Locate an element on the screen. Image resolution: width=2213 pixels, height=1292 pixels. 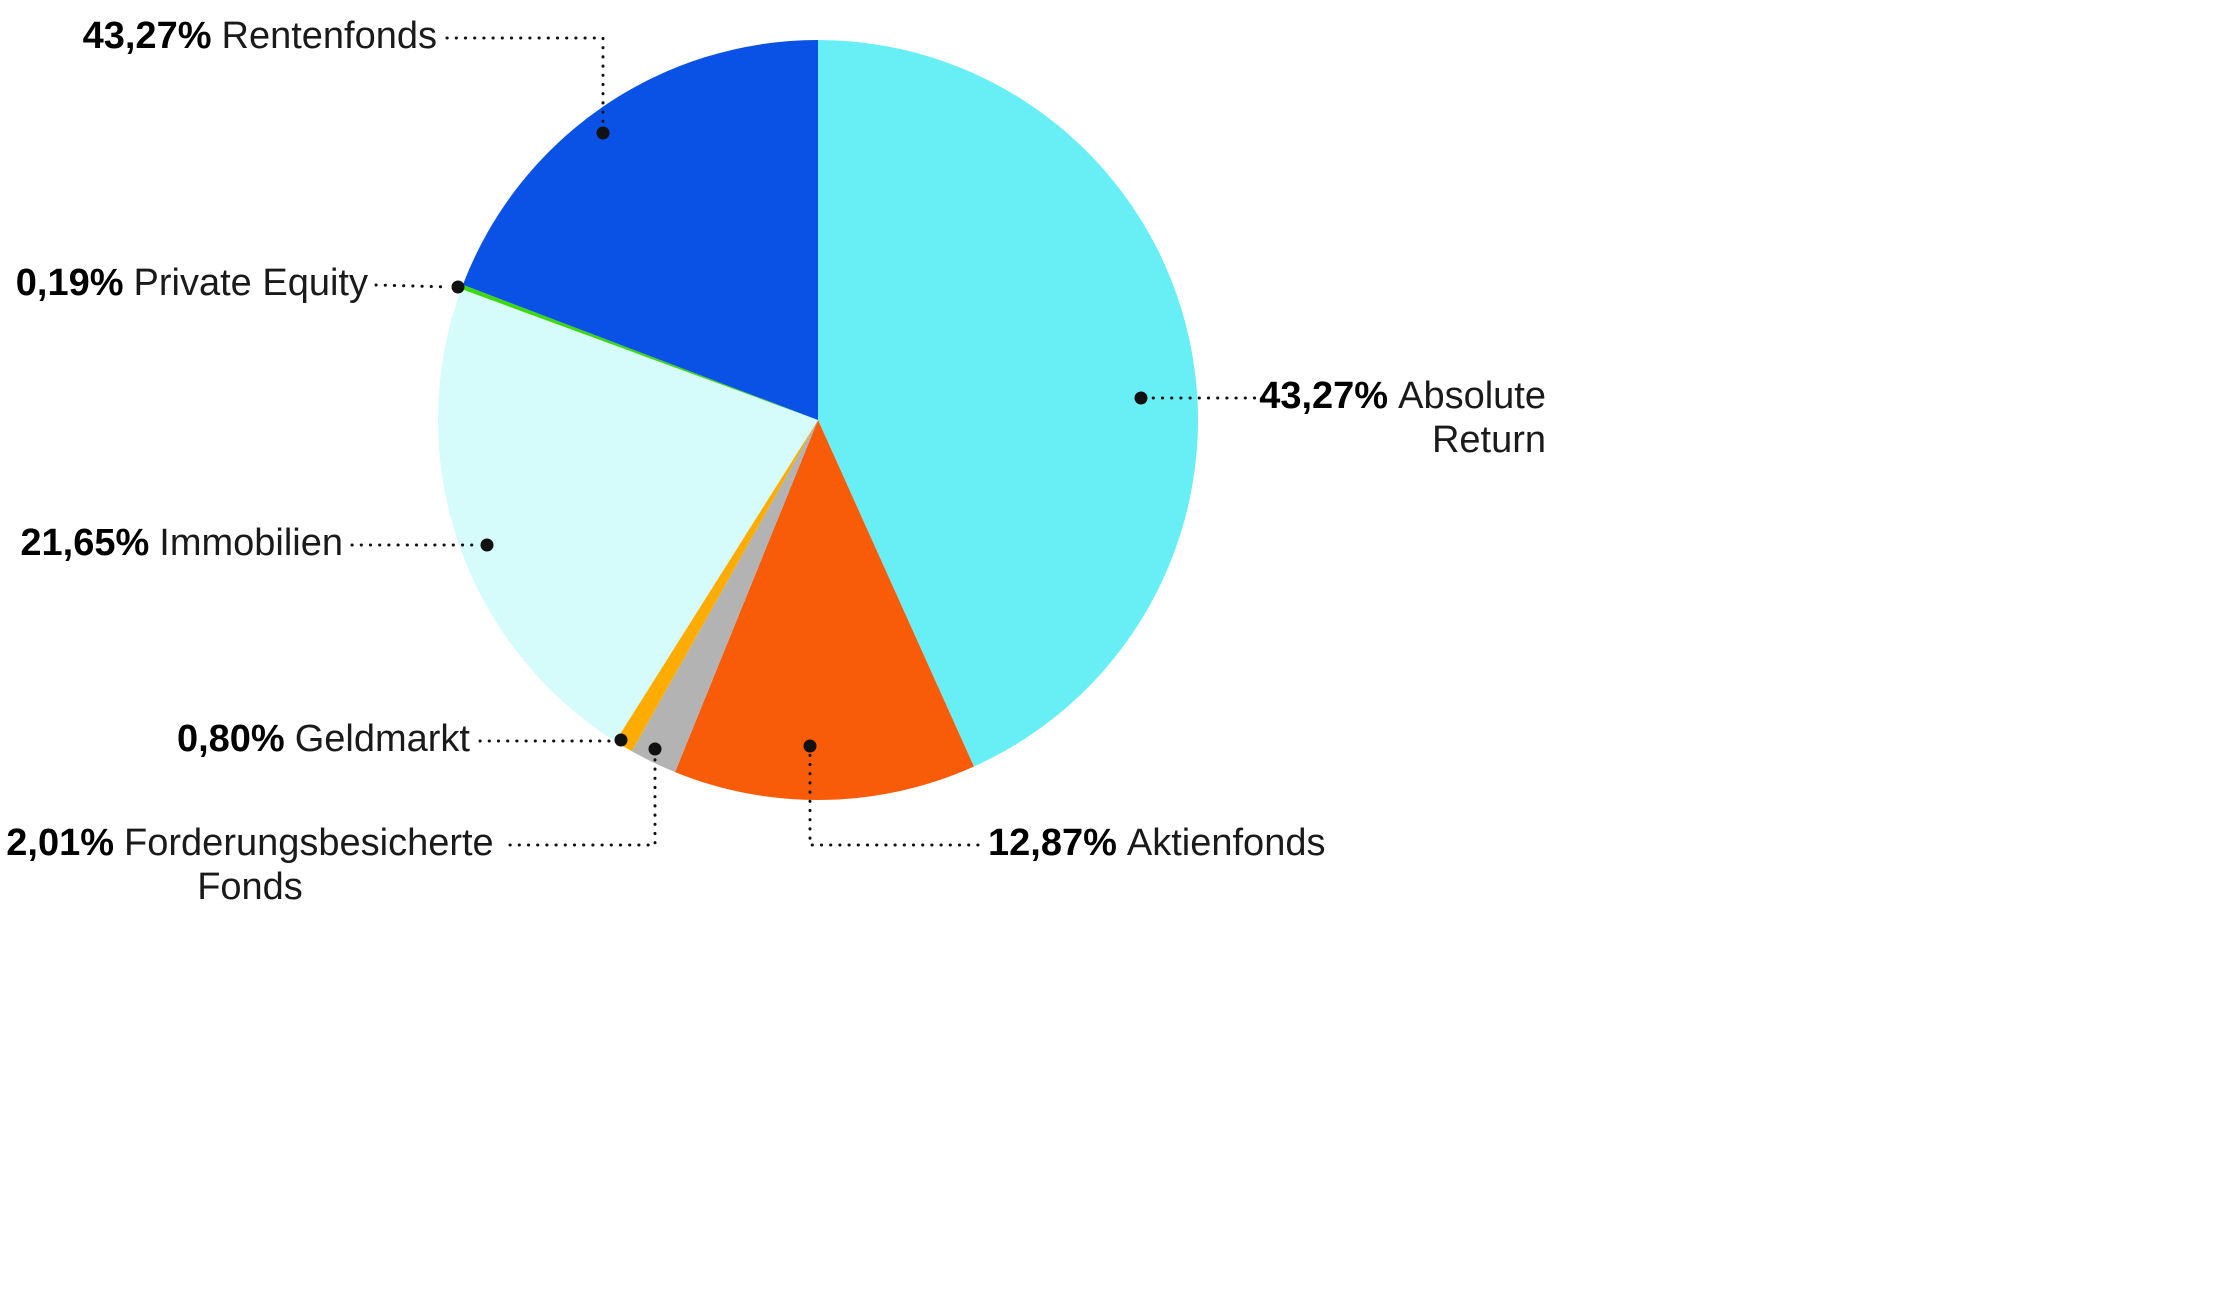
slice-label-absolute-return: Absolute Return is located at coordinates (1472, 418).